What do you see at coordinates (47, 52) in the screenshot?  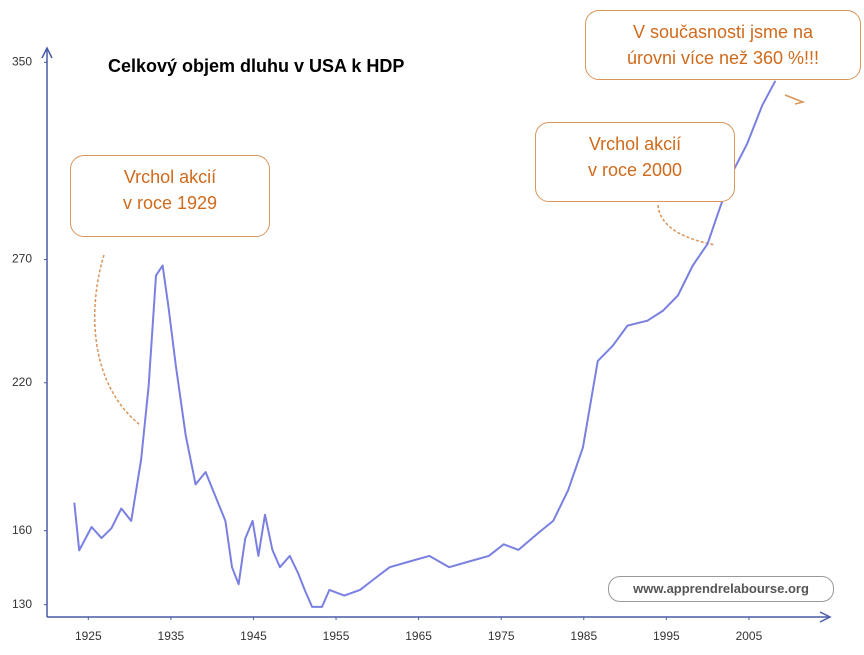 I see `y-axis-arrow` at bounding box center [47, 52].